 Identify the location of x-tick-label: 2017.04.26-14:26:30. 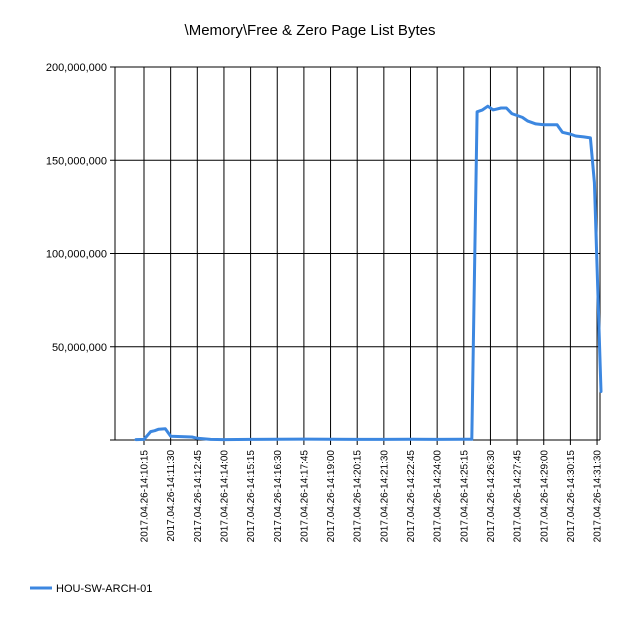
(491, 496).